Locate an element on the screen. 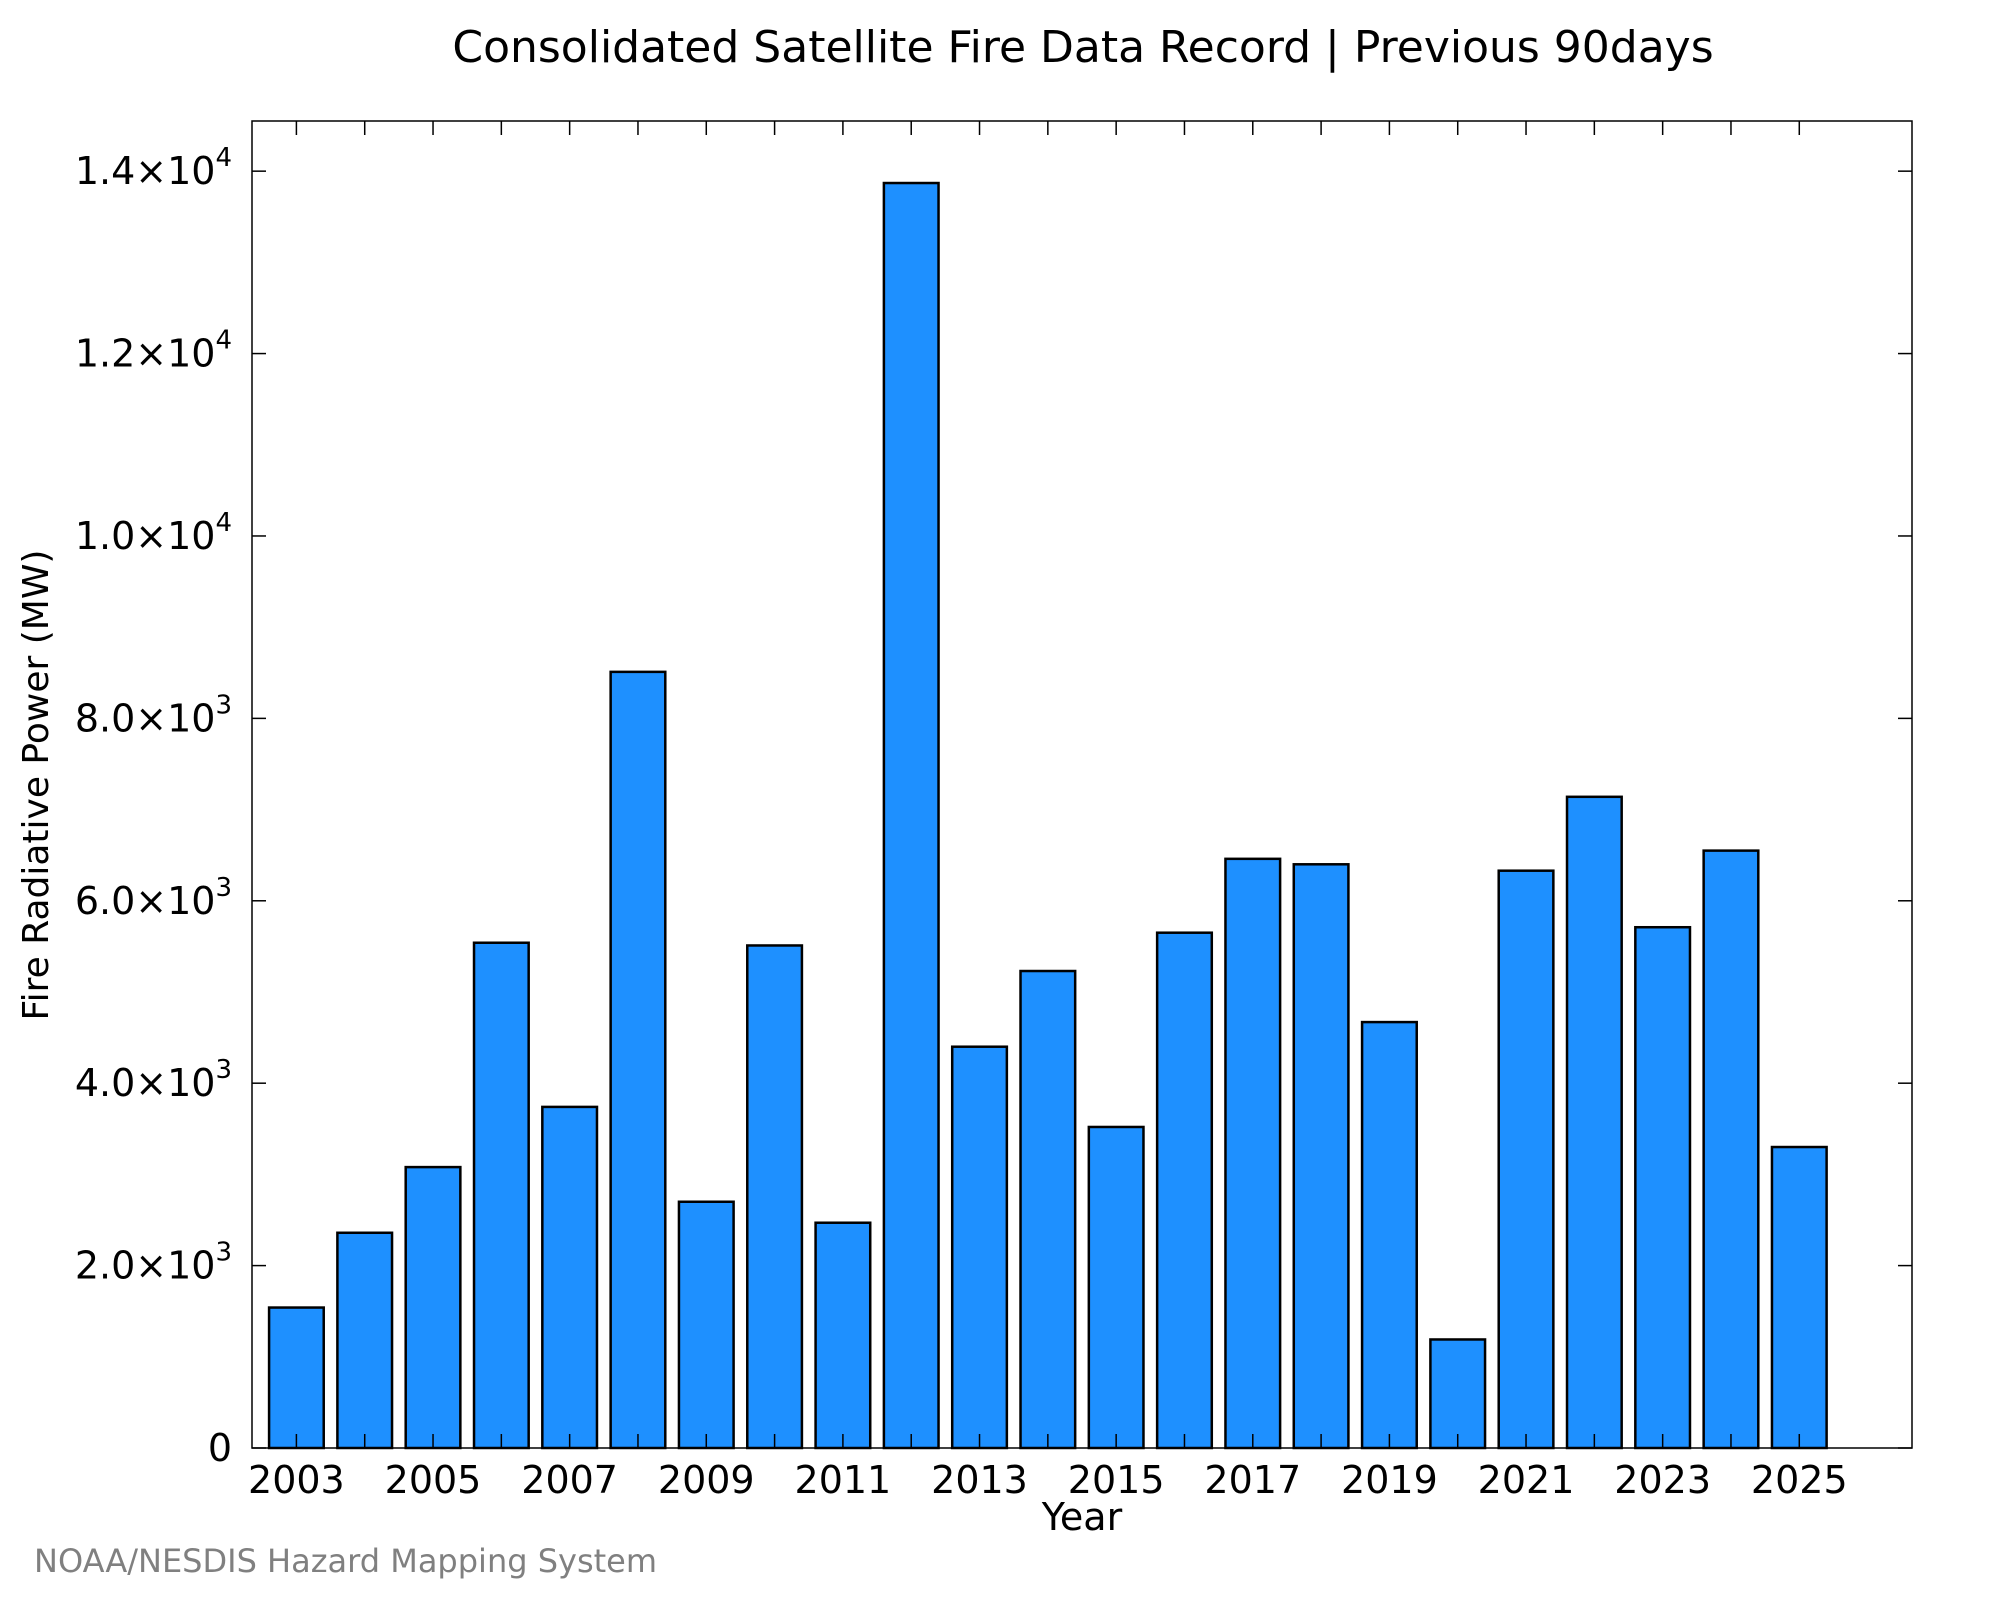 The image size is (2000, 1600). y-tick-label: 6.0×10³ is located at coordinates (153, 898).